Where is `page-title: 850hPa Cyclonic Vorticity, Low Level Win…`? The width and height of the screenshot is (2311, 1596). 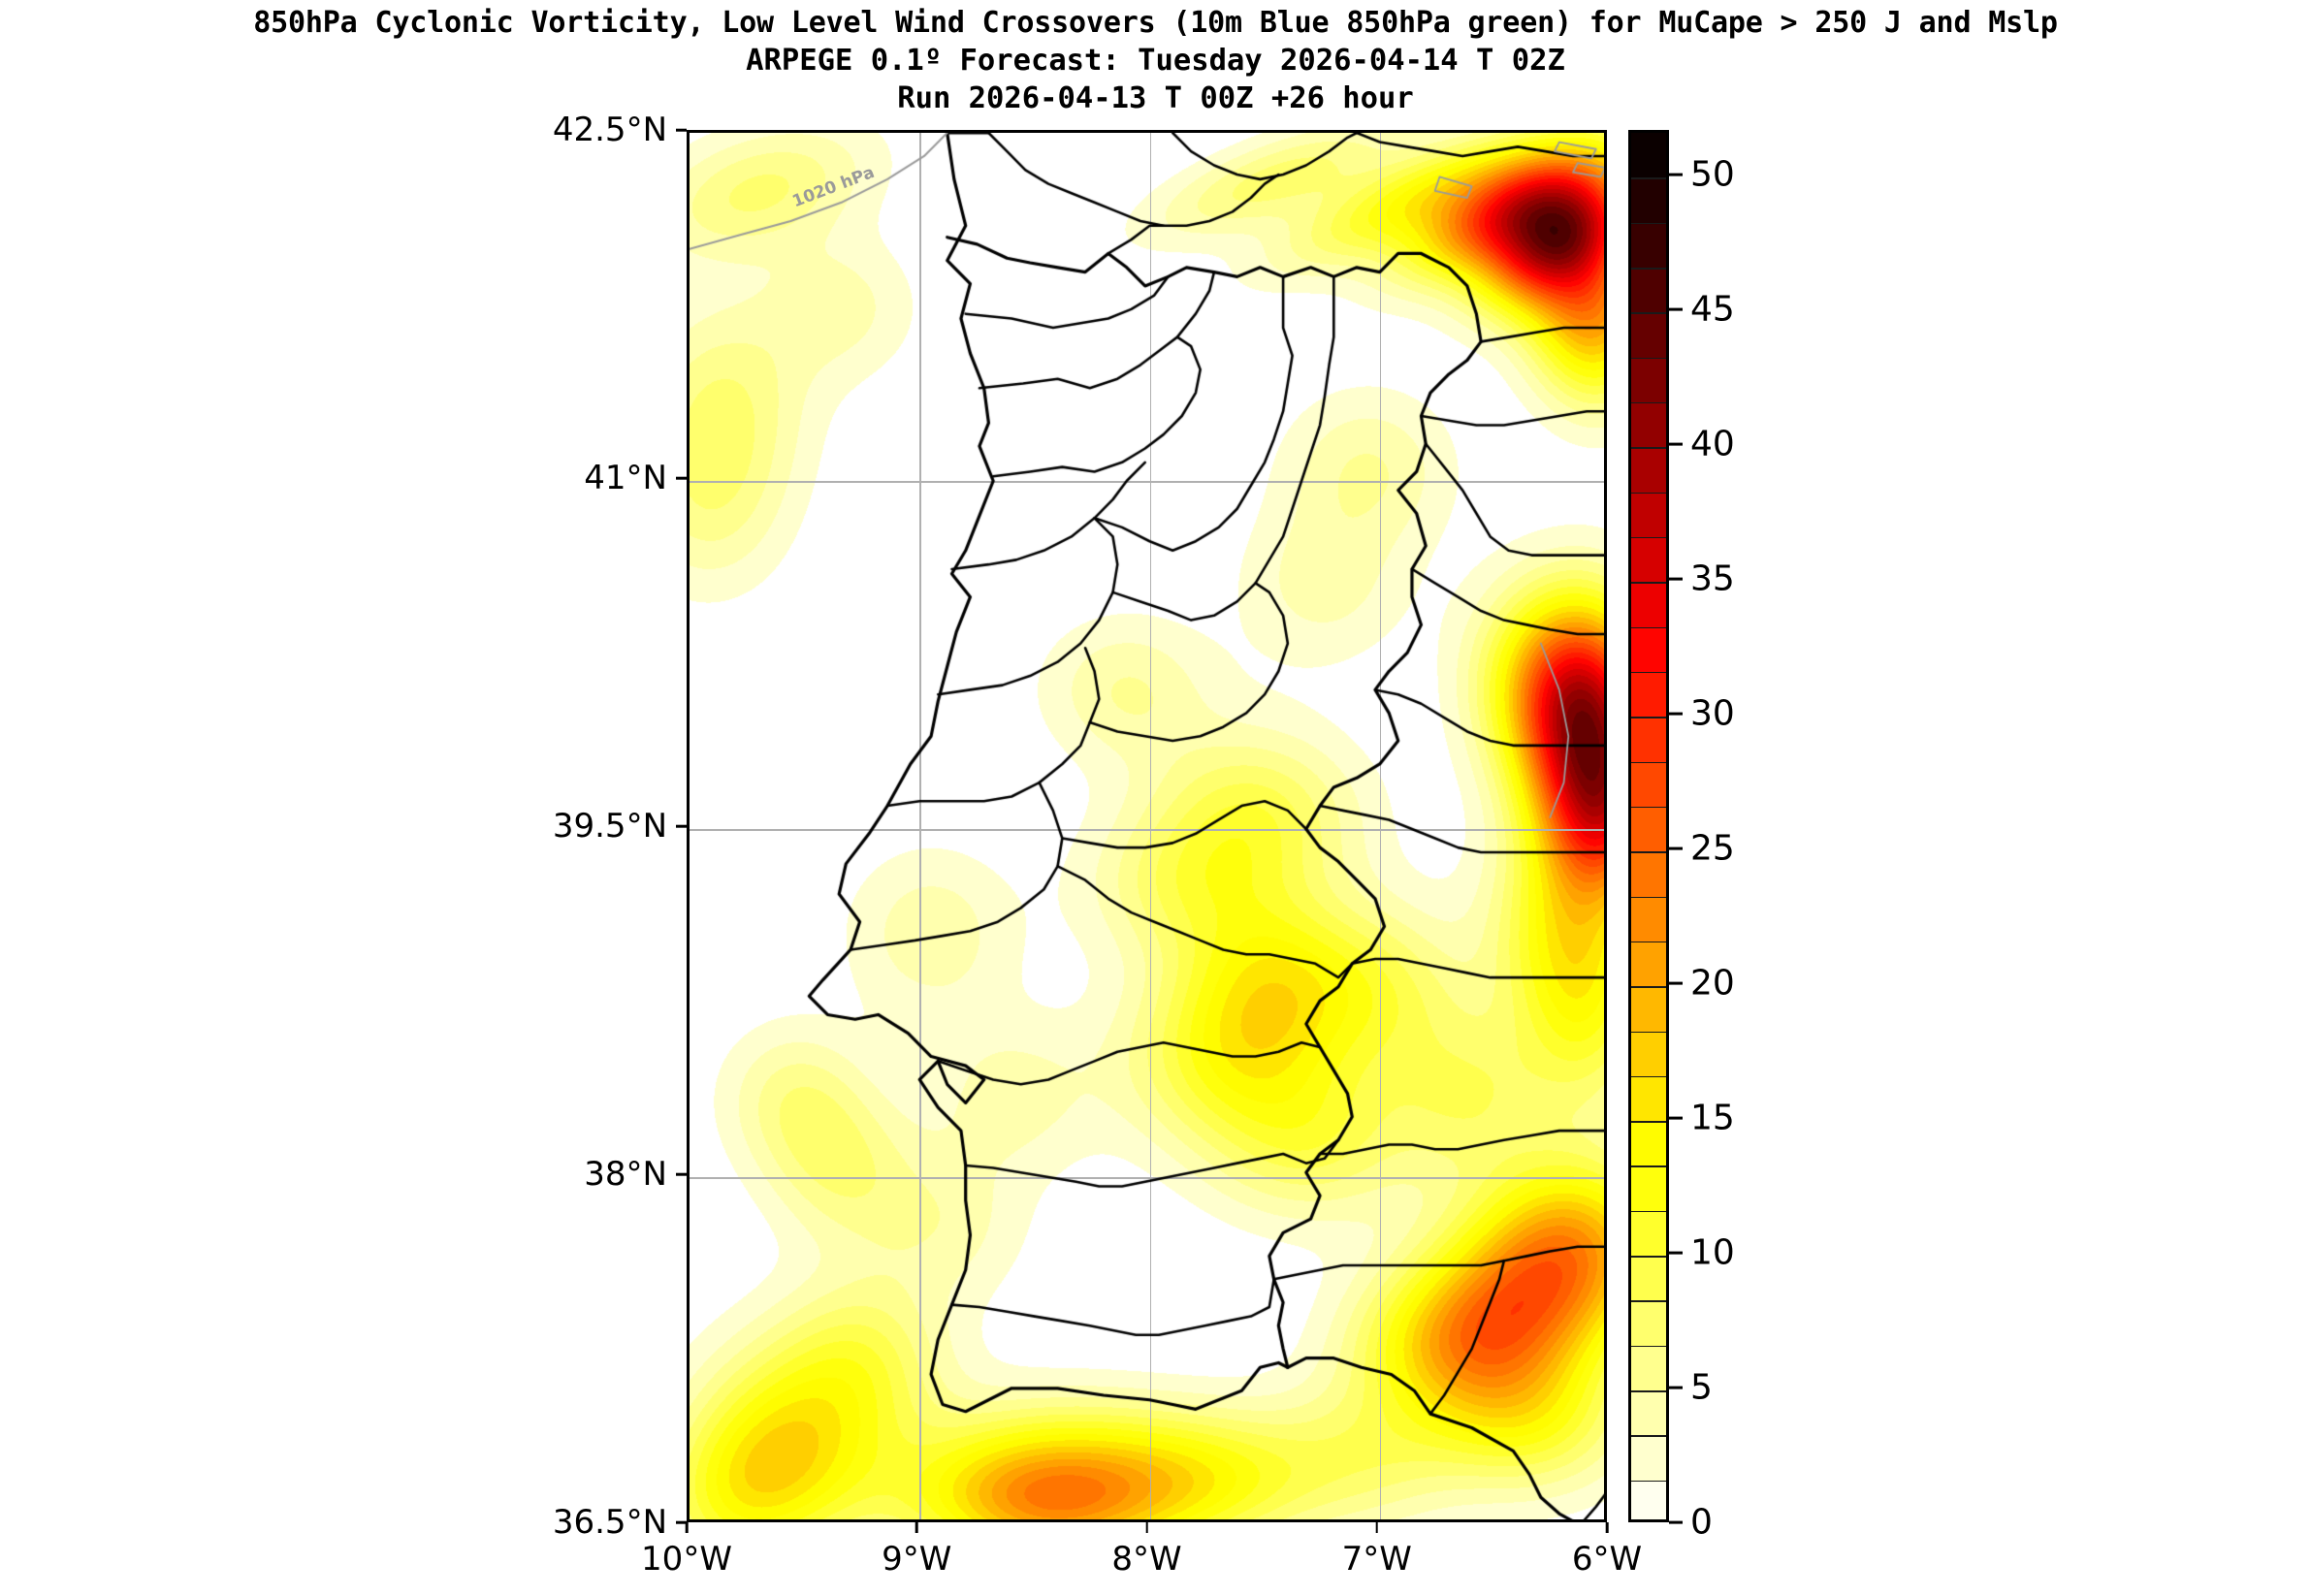
page-title: 850hPa Cyclonic Vorticity, Low Level Win… is located at coordinates (1155, 23).